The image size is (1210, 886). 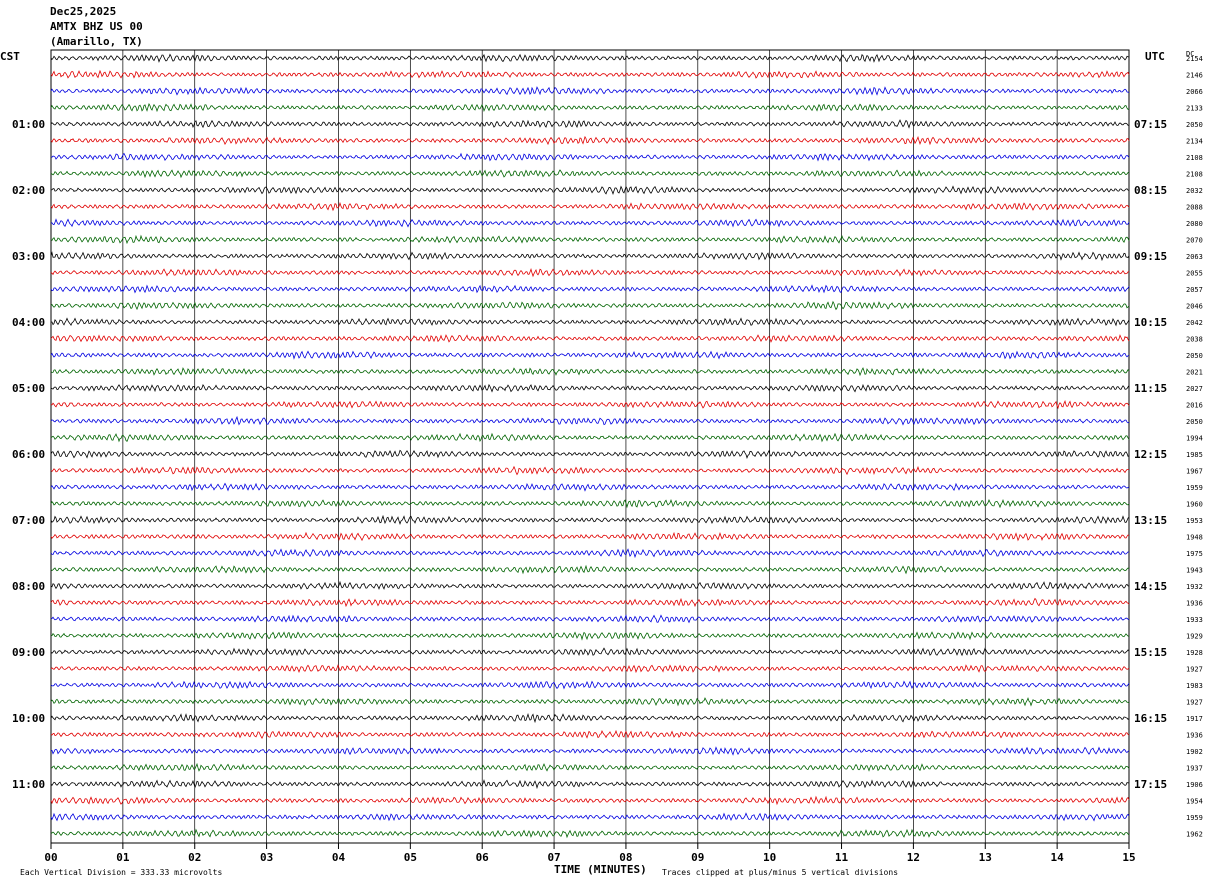 I want to click on location-label: (Amarillo, TX), so click(x=96, y=41).